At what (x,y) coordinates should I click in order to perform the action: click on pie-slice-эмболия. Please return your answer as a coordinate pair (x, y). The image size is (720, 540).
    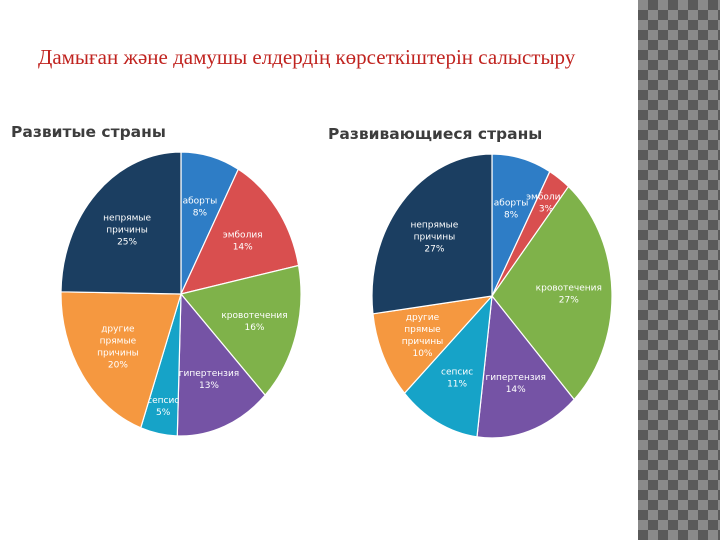
    Looking at the image, I should click on (239, 231).